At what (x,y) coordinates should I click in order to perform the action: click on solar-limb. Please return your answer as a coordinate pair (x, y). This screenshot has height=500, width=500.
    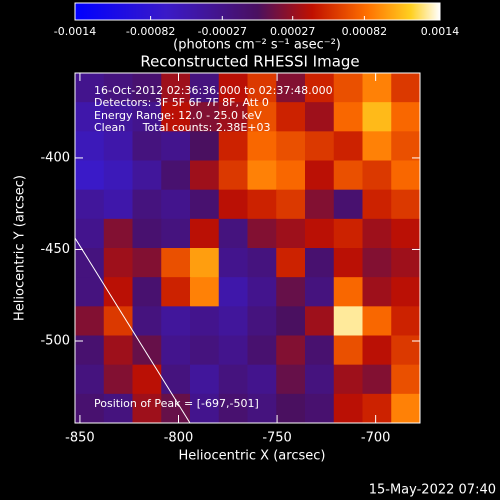
    Looking at the image, I should click on (133, 330).